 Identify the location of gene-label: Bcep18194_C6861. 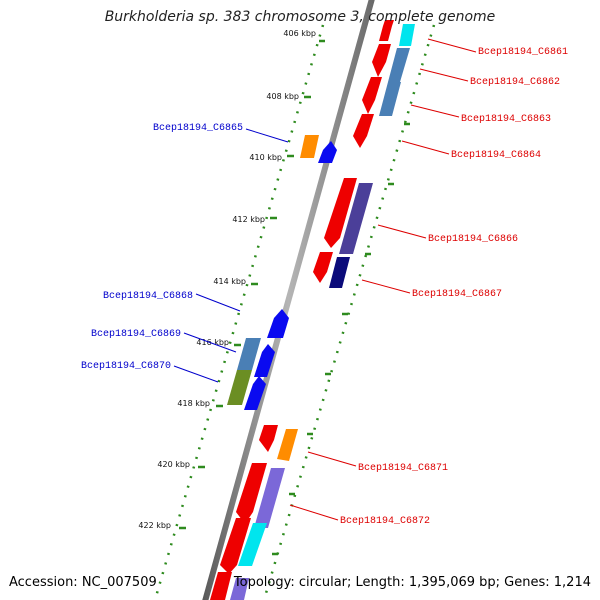
(523, 52).